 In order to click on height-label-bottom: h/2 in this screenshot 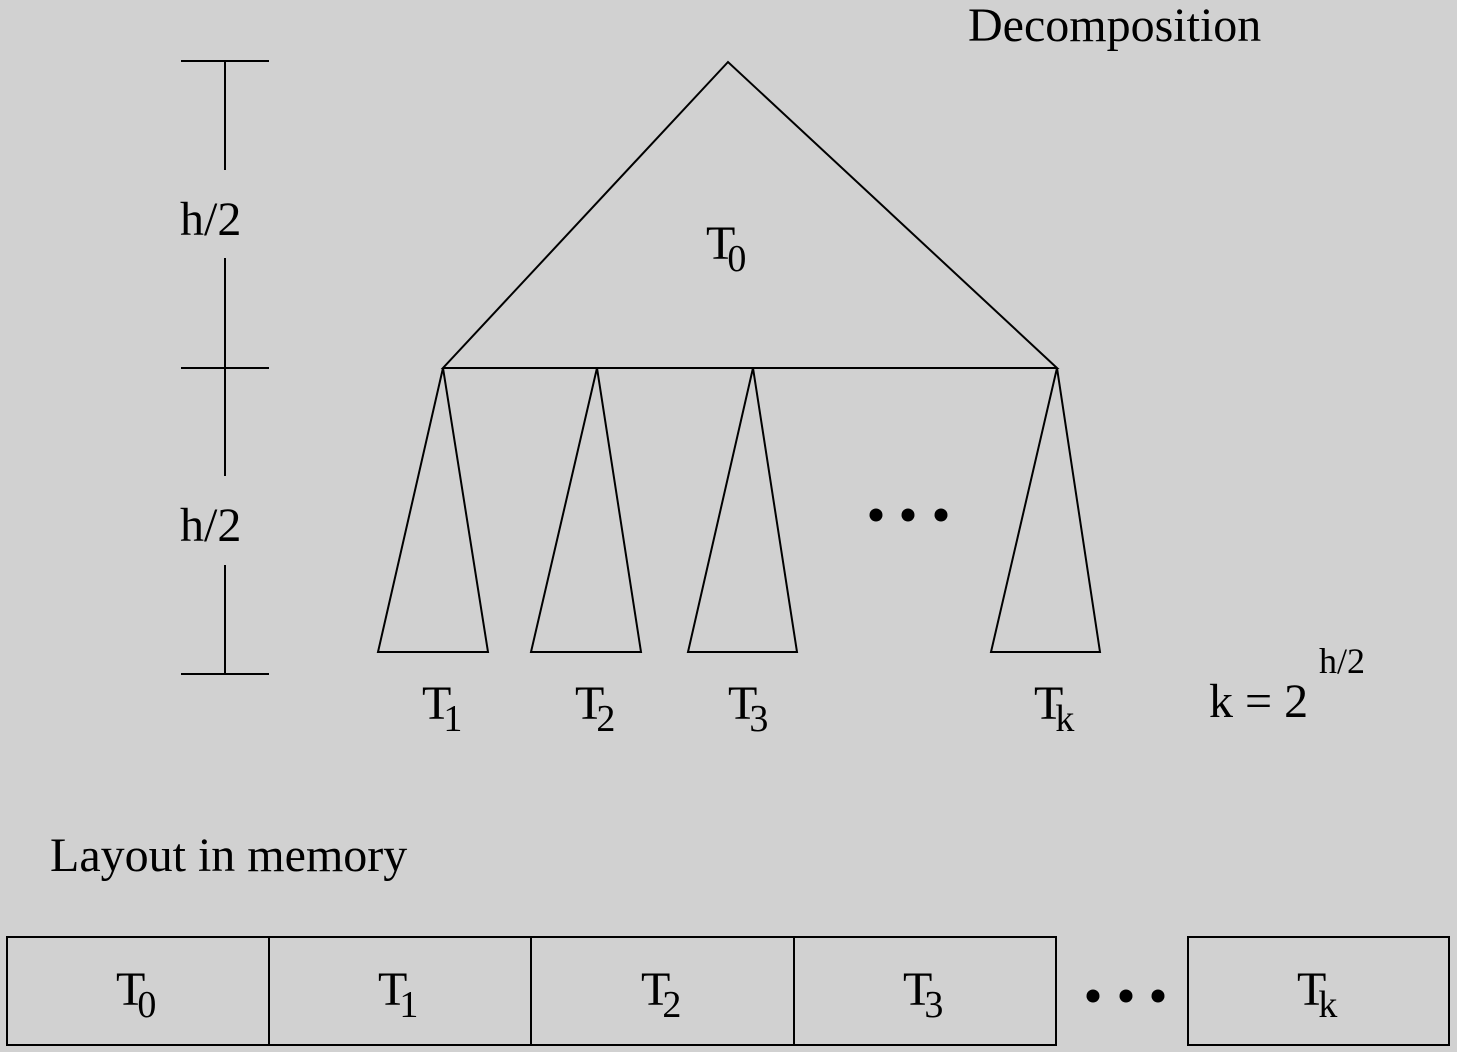, I will do `click(211, 525)`.